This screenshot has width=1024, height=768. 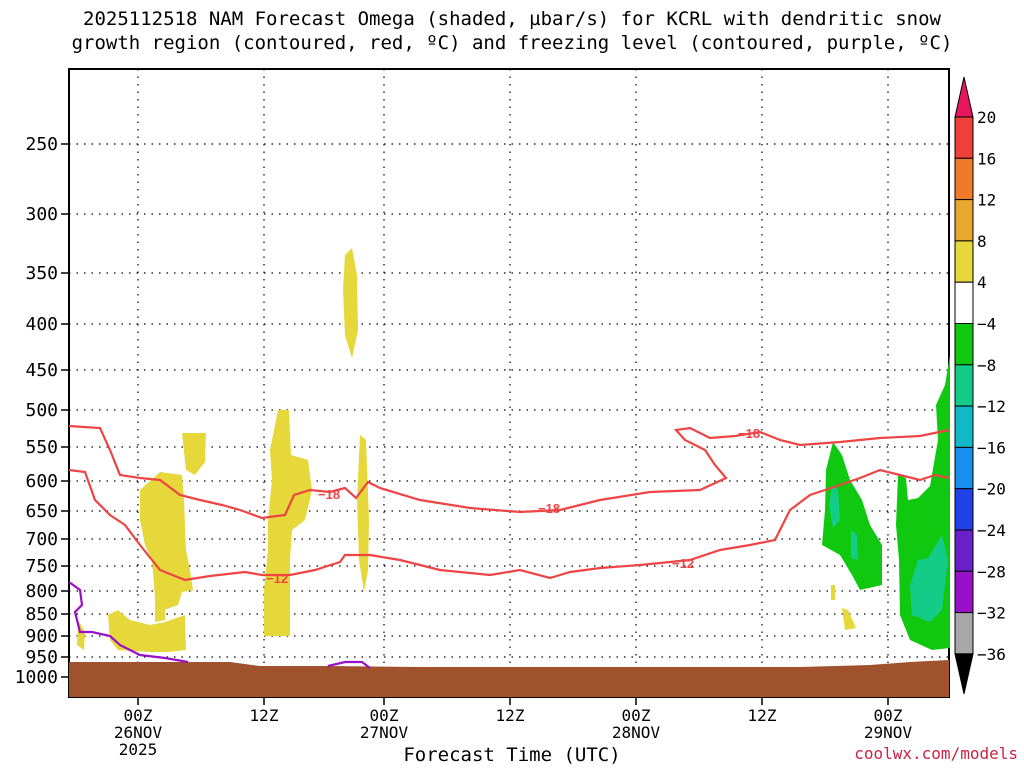 I want to click on y-tick-label: 800, so click(x=41, y=591).